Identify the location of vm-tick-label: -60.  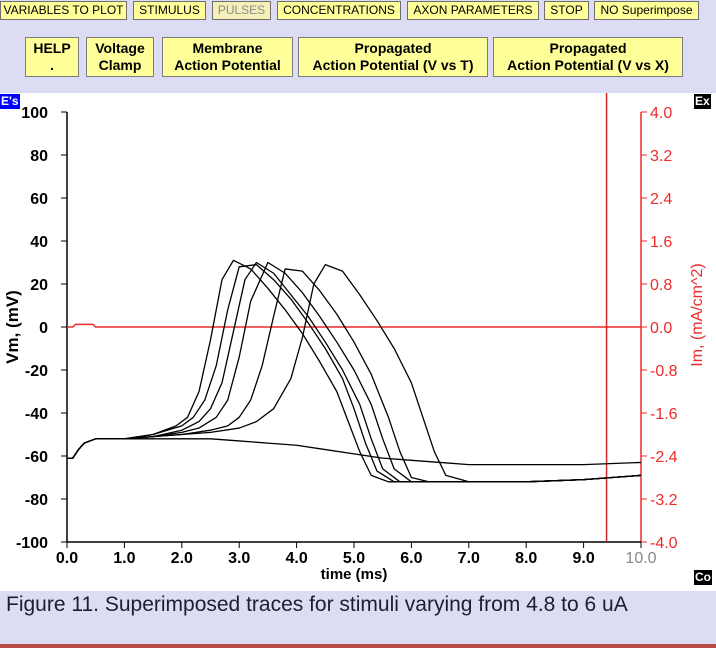
(36, 457).